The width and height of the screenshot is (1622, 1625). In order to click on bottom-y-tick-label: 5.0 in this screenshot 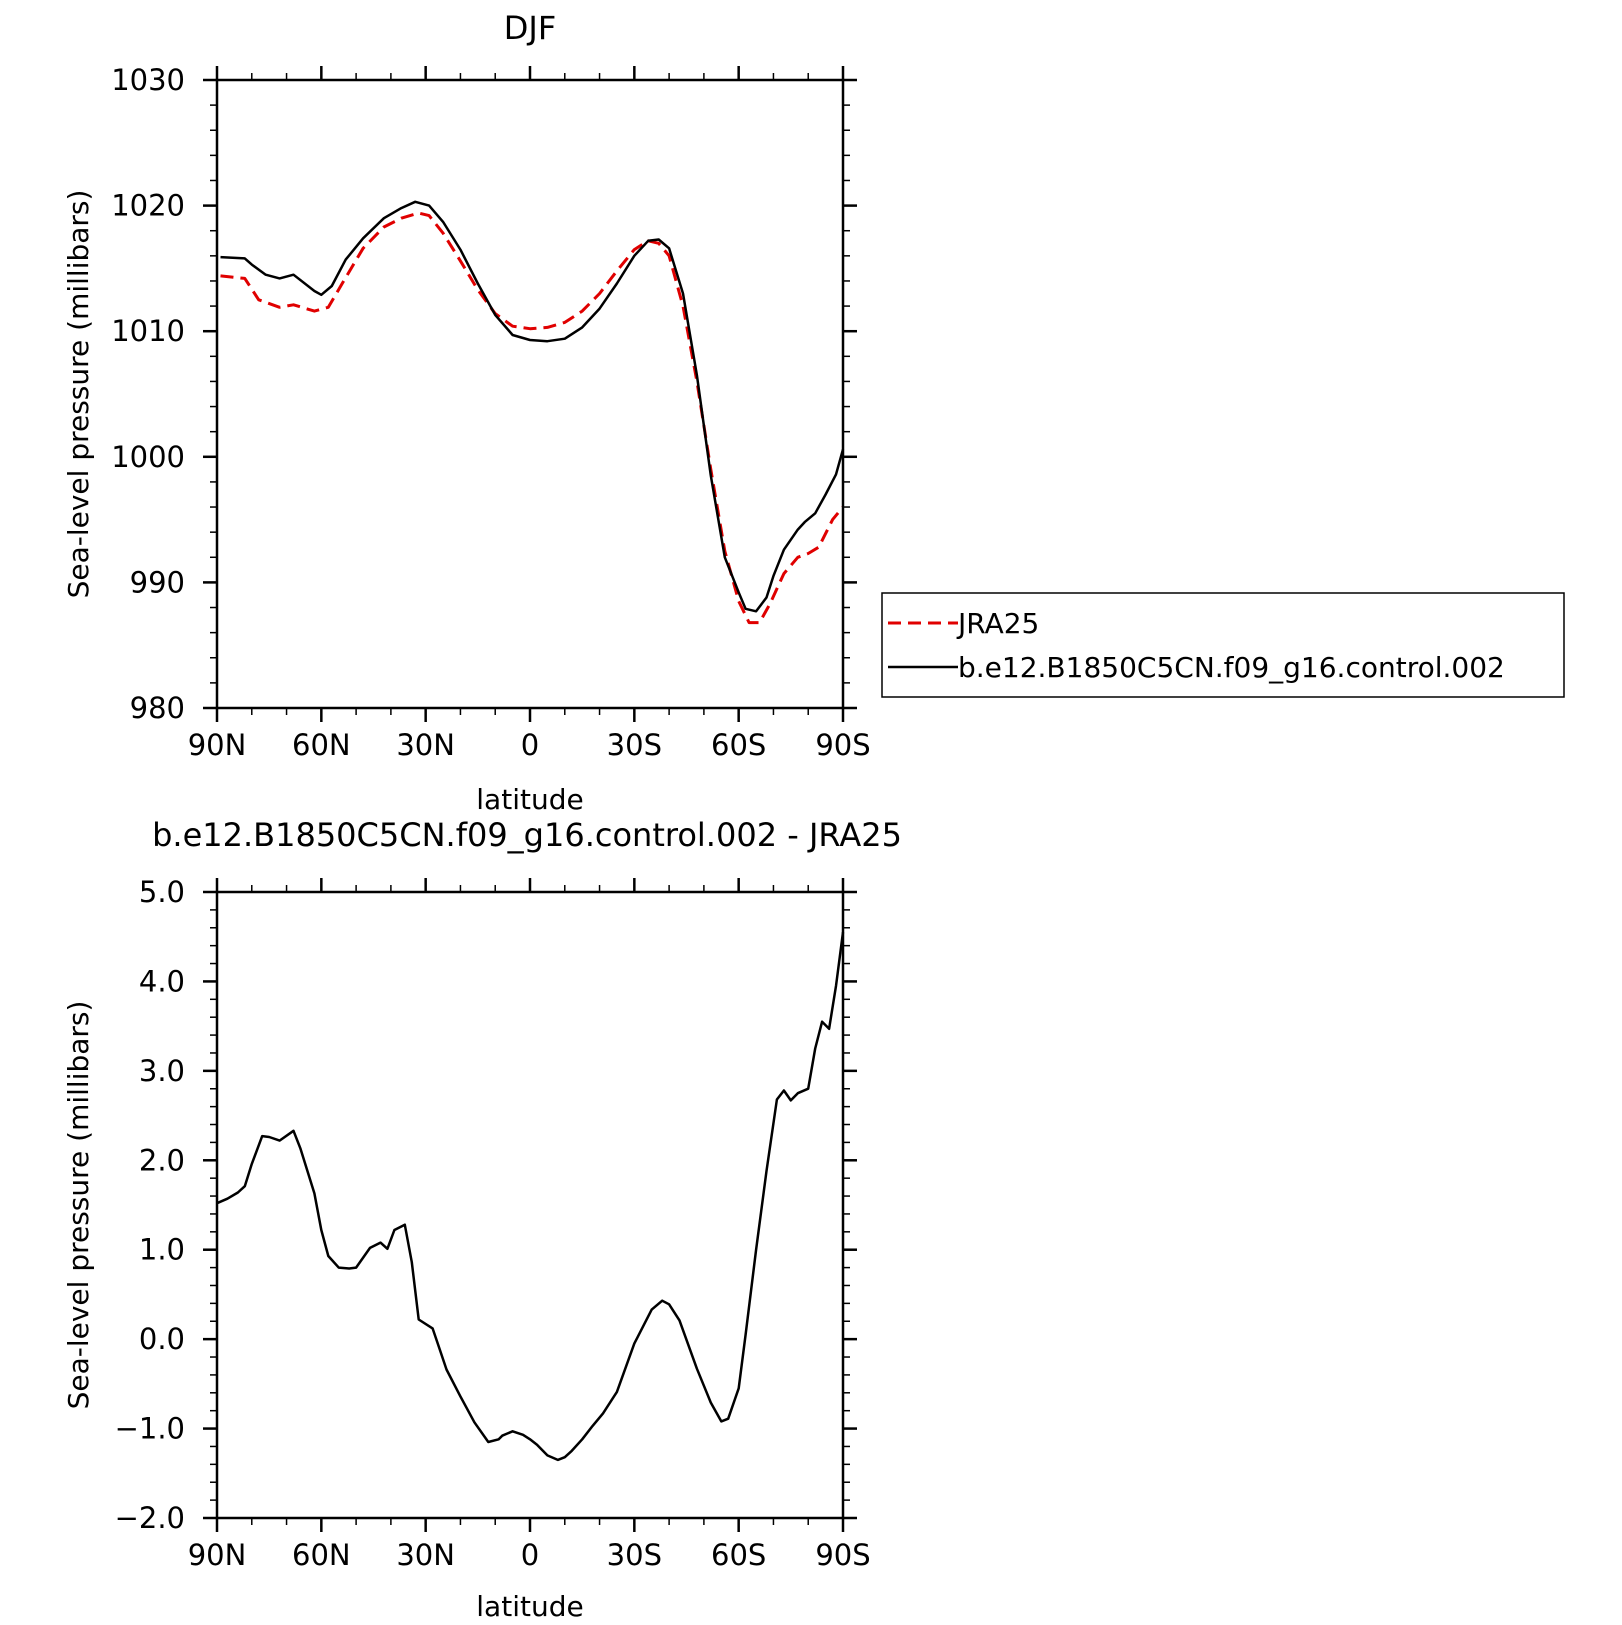, I will do `click(162, 892)`.